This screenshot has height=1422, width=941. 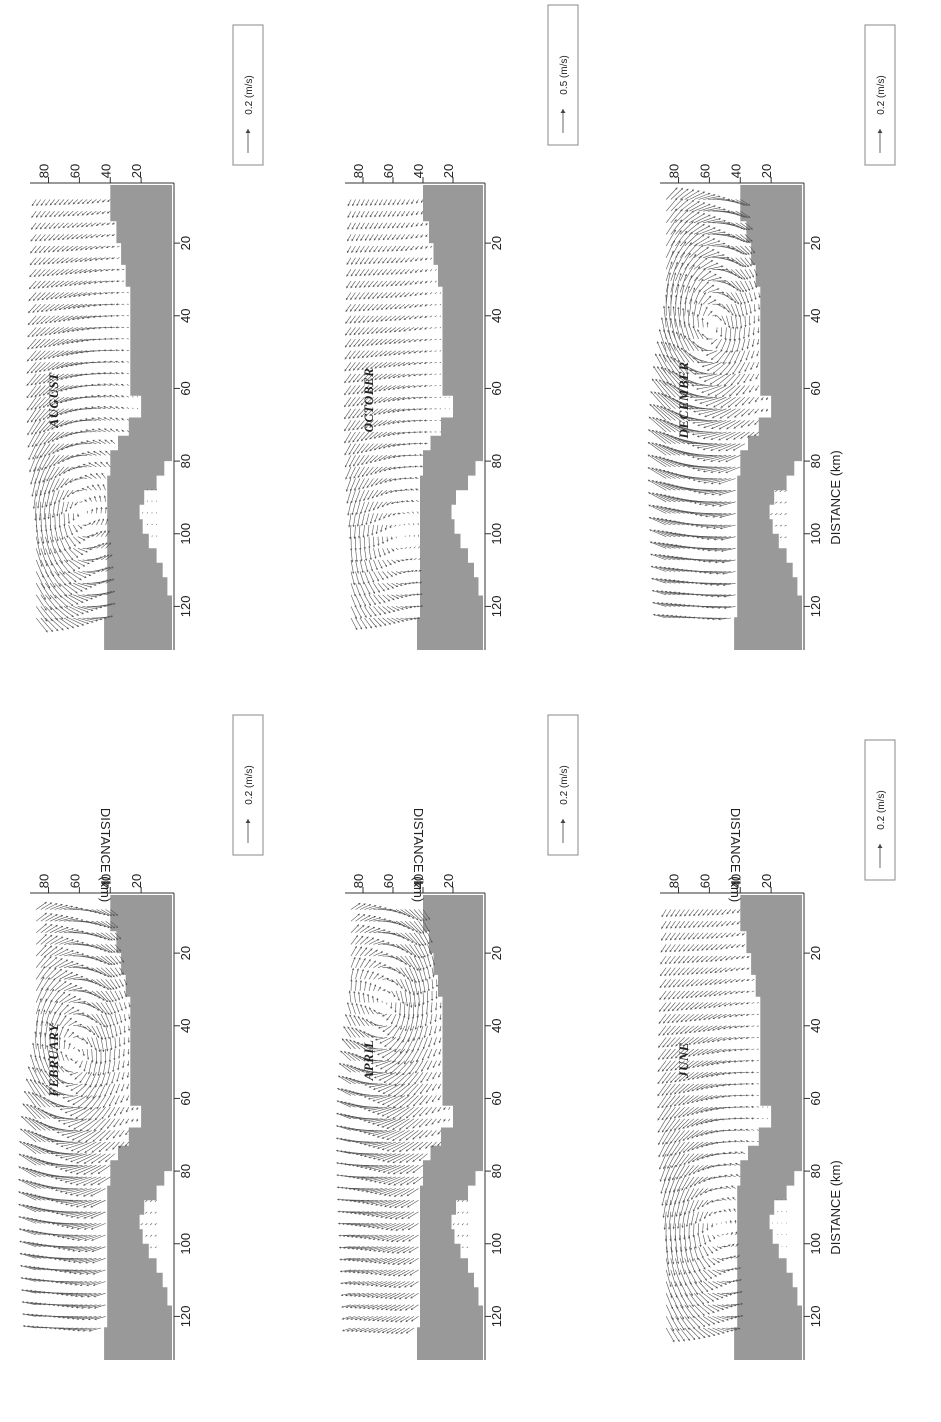 What do you see at coordinates (358, 881) in the screenshot?
I see `y-tick-label: 80` at bounding box center [358, 881].